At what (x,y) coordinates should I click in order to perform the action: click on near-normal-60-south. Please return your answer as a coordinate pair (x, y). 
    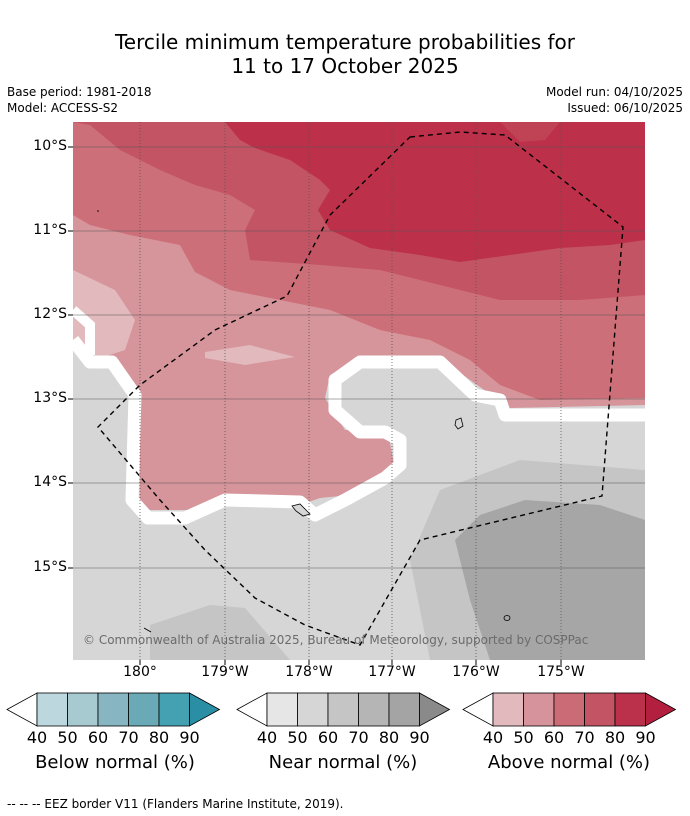
    Looking at the image, I should click on (220, 632).